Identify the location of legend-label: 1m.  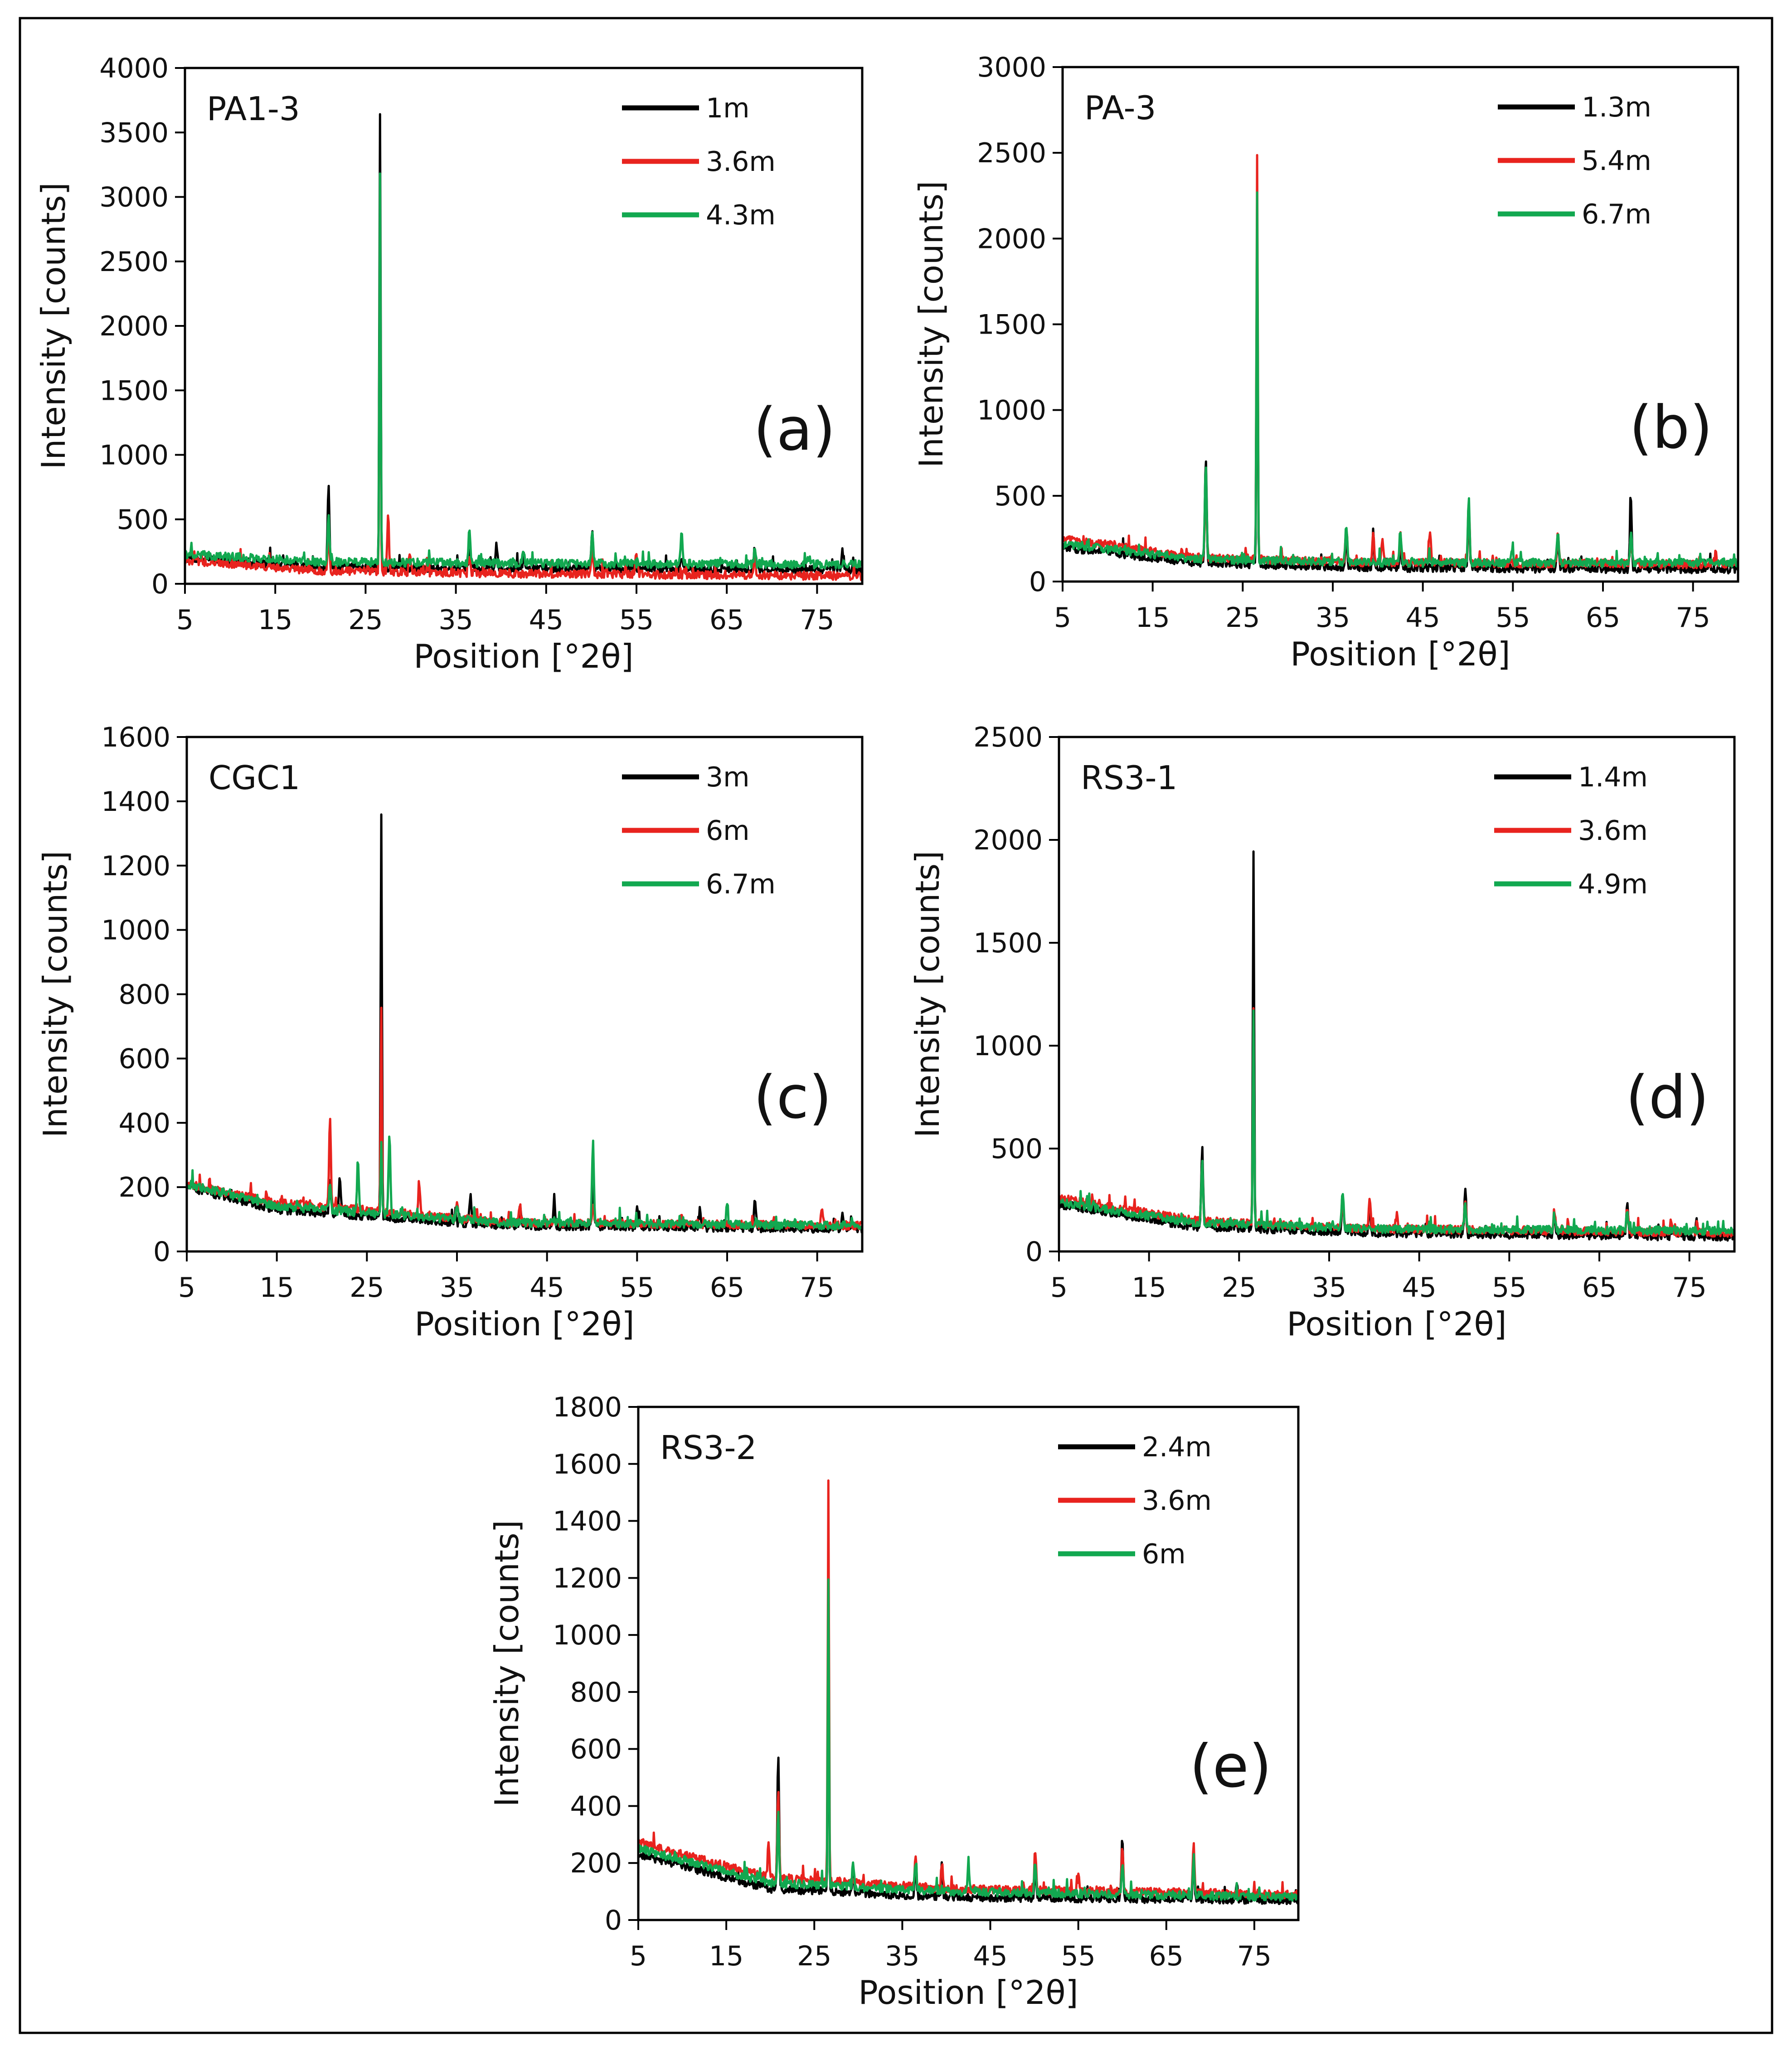
(728, 108).